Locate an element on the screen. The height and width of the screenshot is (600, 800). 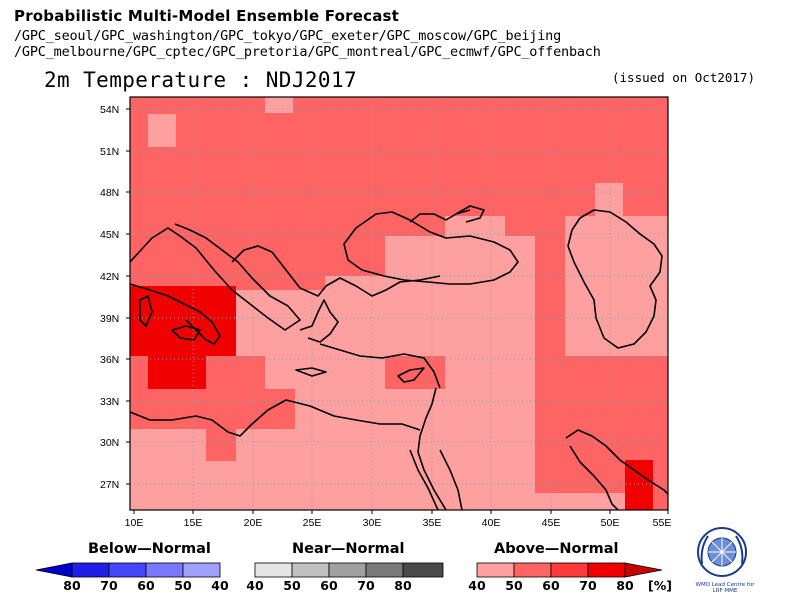
coast-north-africa is located at coordinates (275, 418).